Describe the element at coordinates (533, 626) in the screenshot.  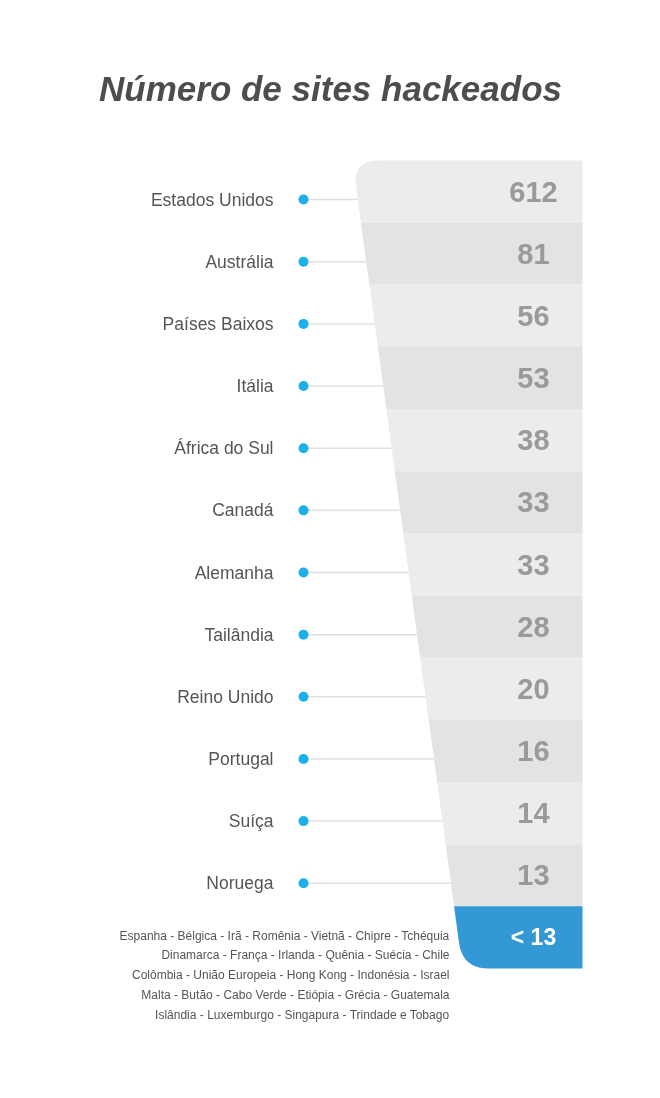
I see `data-label: 28` at that location.